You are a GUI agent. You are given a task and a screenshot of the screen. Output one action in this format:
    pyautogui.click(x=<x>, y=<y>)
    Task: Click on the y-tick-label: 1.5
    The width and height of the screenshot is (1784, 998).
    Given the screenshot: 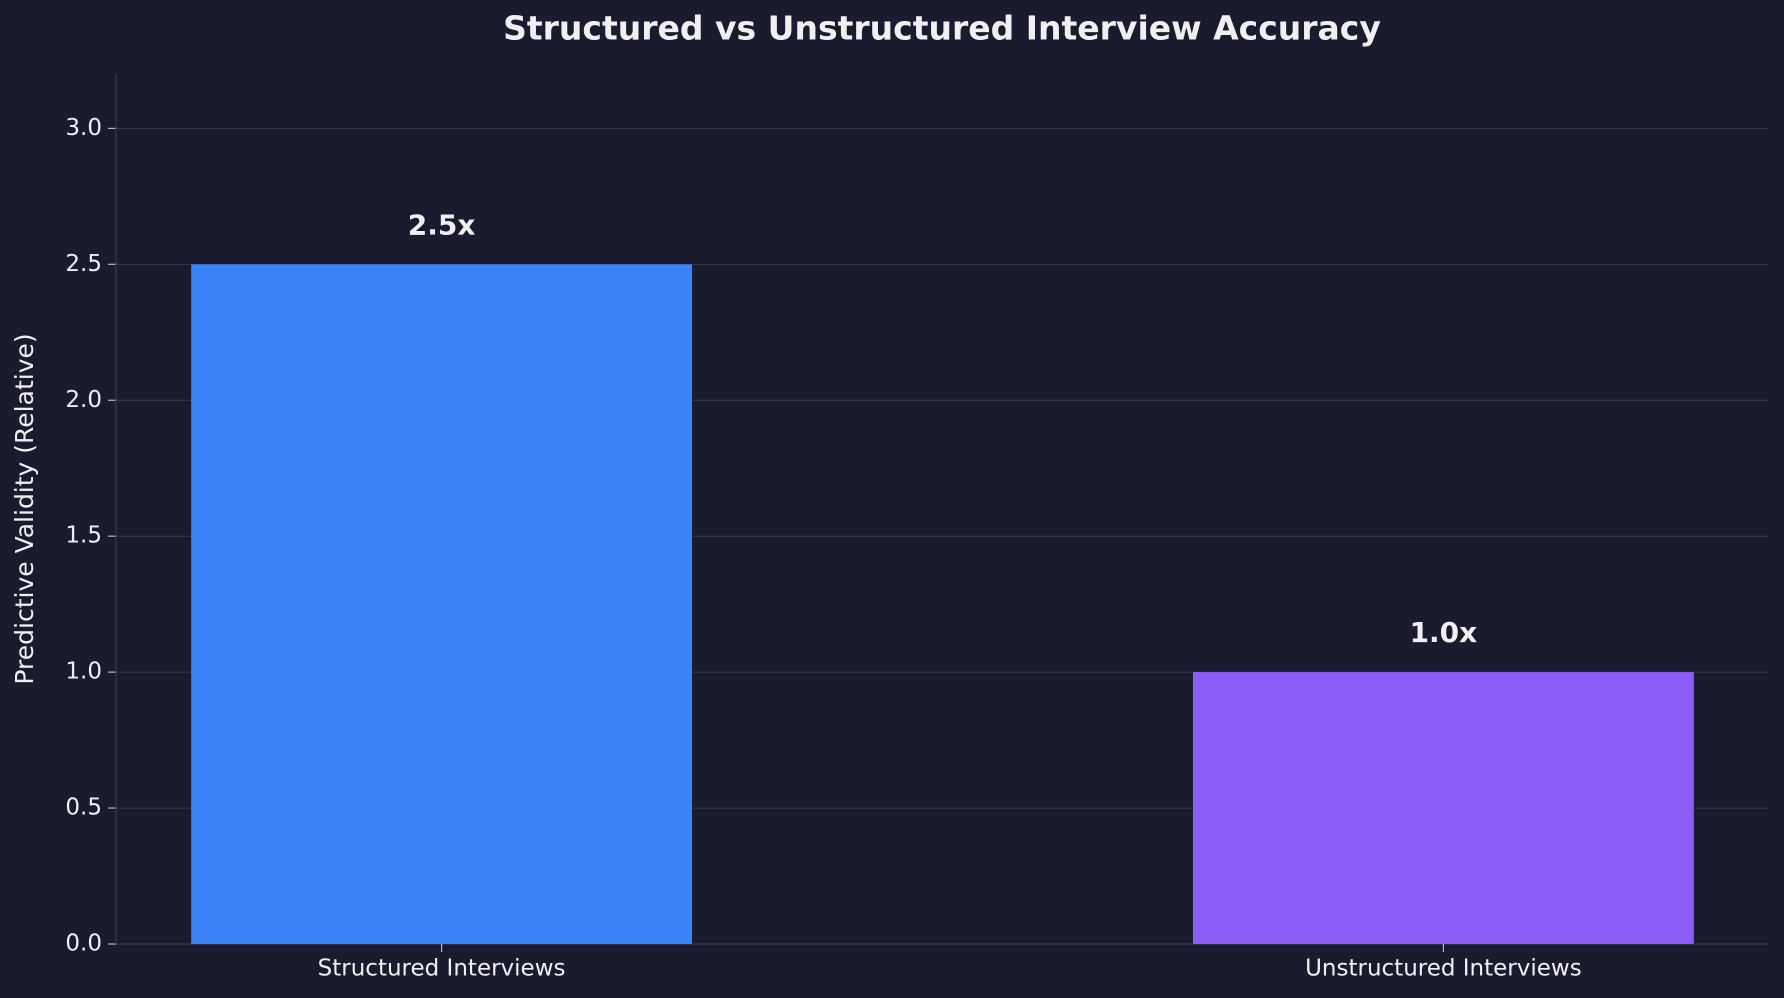 What is the action you would take?
    pyautogui.click(x=83, y=536)
    